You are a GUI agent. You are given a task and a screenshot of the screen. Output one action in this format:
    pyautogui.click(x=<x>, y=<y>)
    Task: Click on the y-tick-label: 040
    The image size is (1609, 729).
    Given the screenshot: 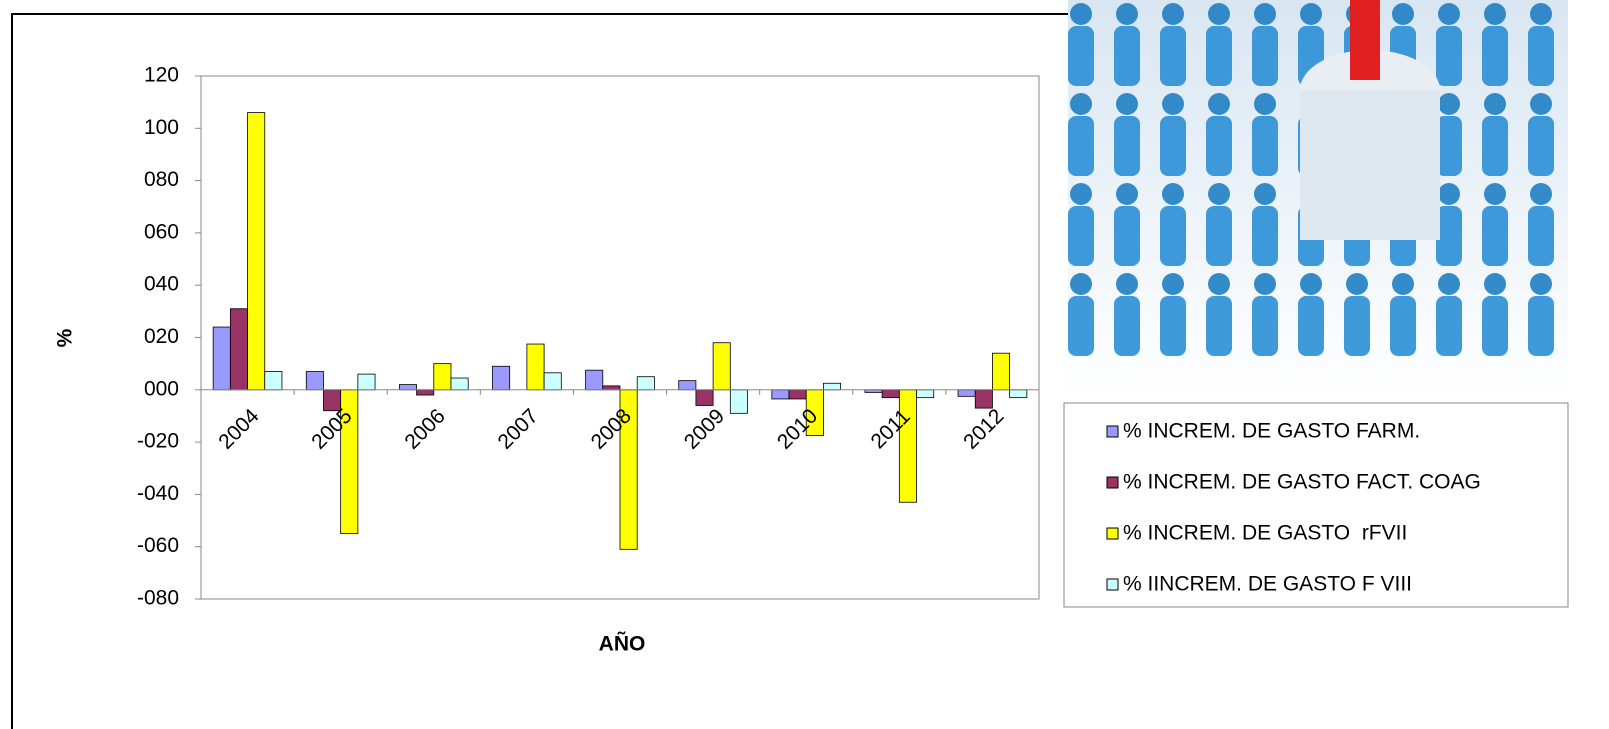 What is the action you would take?
    pyautogui.click(x=161, y=284)
    